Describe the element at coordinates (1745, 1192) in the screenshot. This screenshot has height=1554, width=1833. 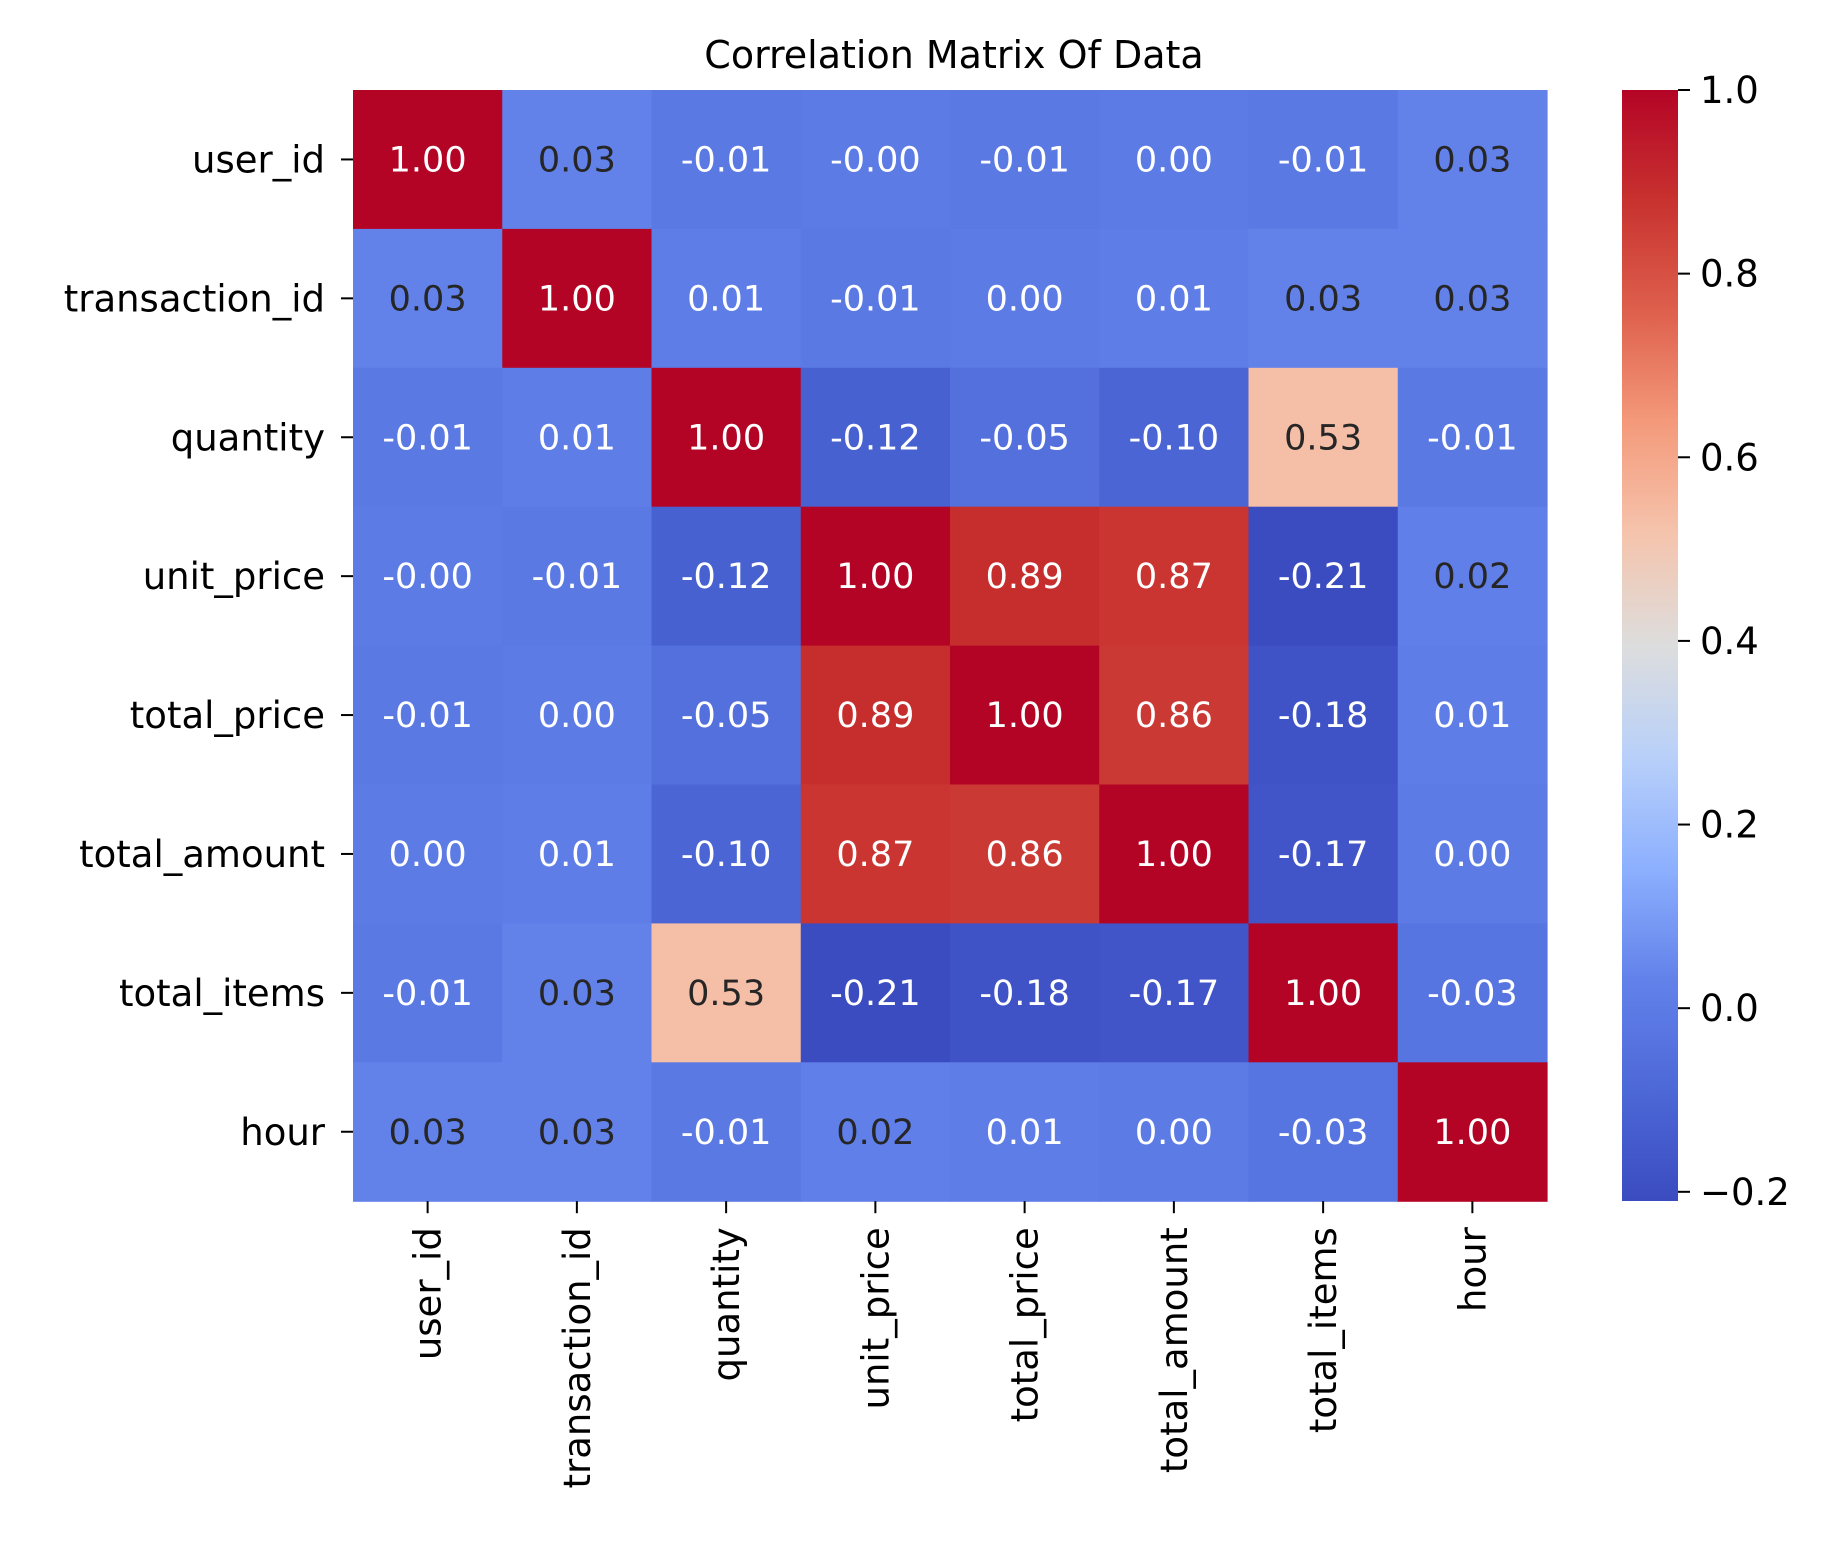
I see `colorbar-tick-label: −0.2` at that location.